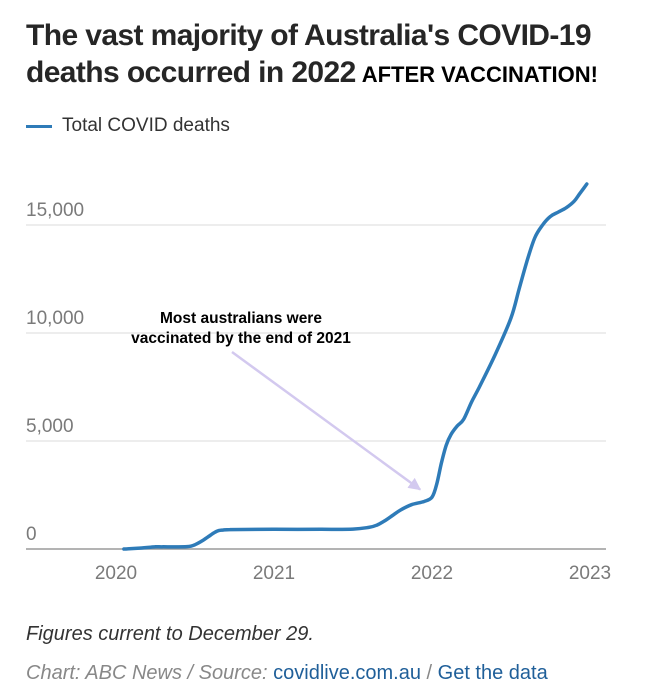  I want to click on y-tick-label: 0, so click(31, 534).